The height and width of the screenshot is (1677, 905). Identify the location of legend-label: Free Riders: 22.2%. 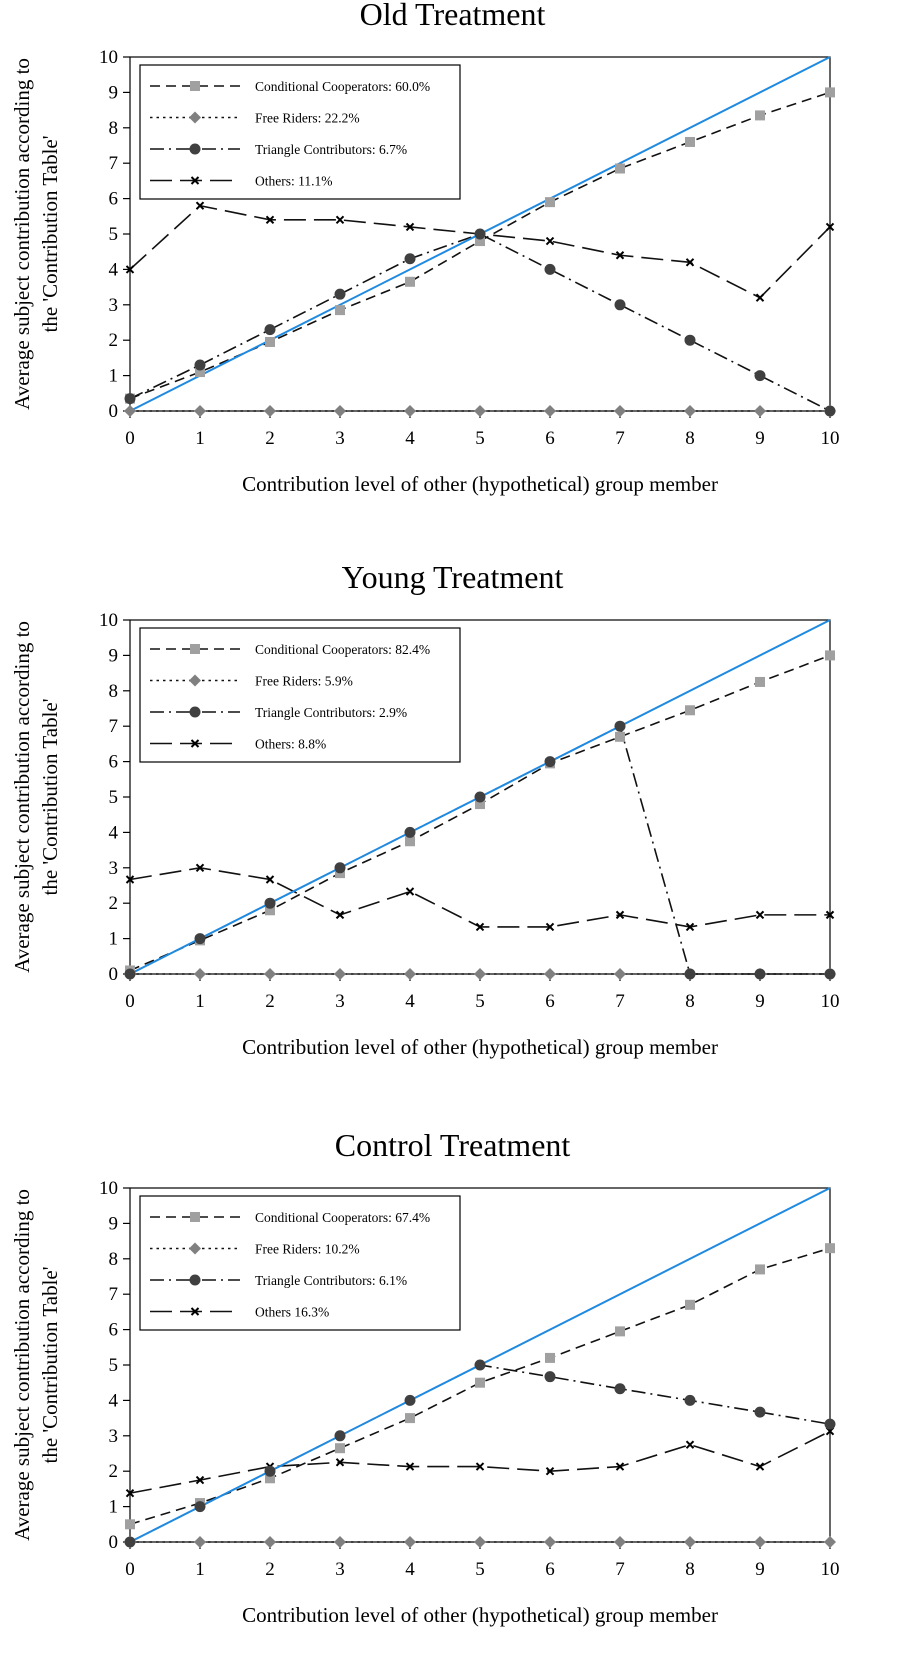
(307, 118).